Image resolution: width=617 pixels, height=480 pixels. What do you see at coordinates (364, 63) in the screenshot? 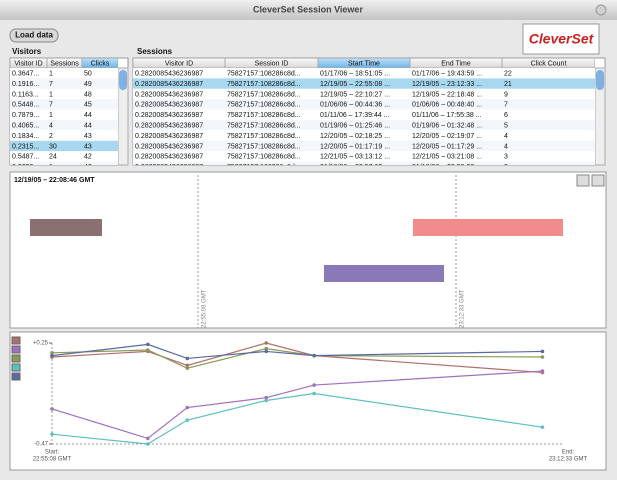
I see `column-header-label: Start Time` at bounding box center [364, 63].